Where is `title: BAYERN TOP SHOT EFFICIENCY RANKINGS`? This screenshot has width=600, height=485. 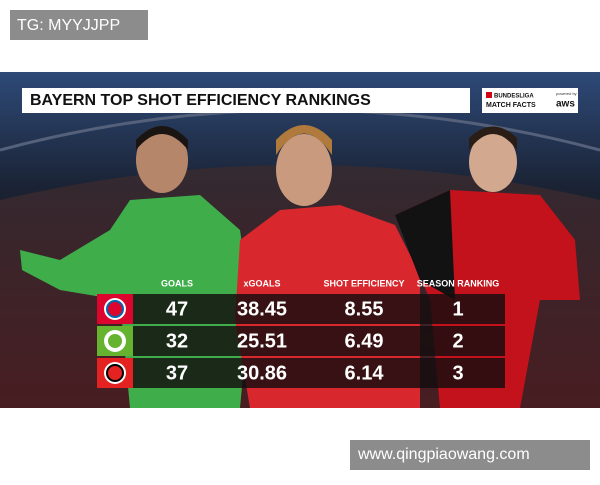 title: BAYERN TOP SHOT EFFICIENCY RANKINGS is located at coordinates (200, 100).